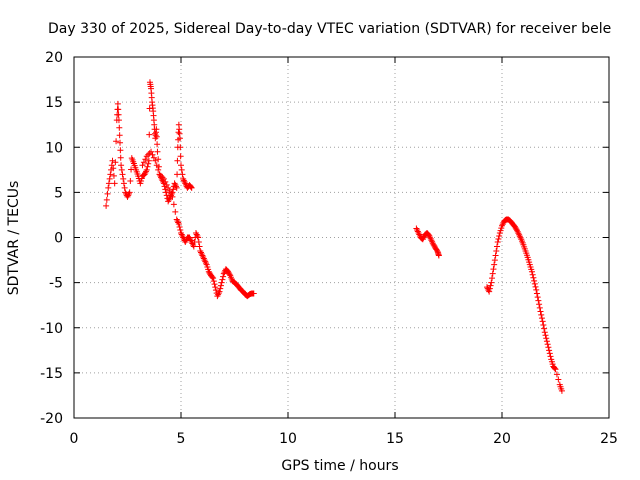 This screenshot has width=640, height=480. Describe the element at coordinates (502, 439) in the screenshot. I see `x-tick-label: 20` at that location.